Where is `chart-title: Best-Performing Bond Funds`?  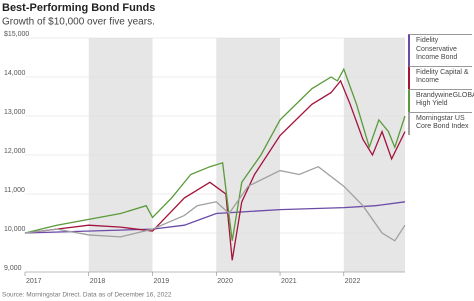
chart-title: Best-Performing Bond Funds is located at coordinates (78, 8).